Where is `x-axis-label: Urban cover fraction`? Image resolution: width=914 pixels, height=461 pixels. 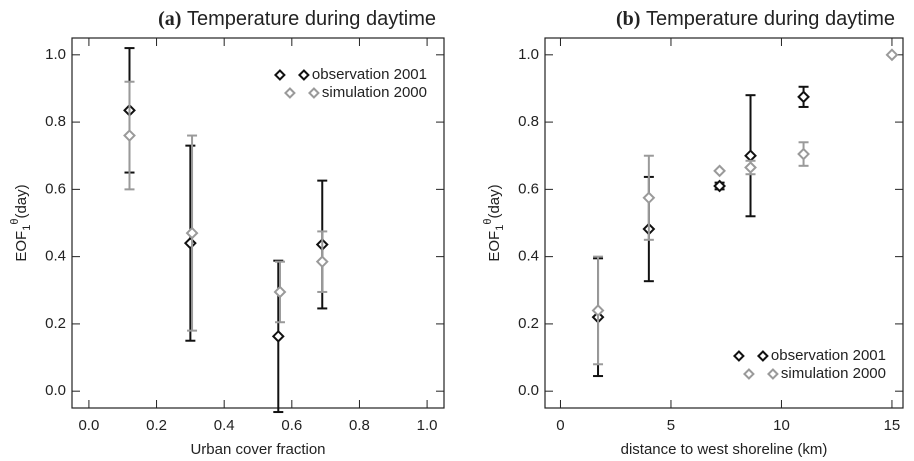 x-axis-label: Urban cover fraction is located at coordinates (257, 449).